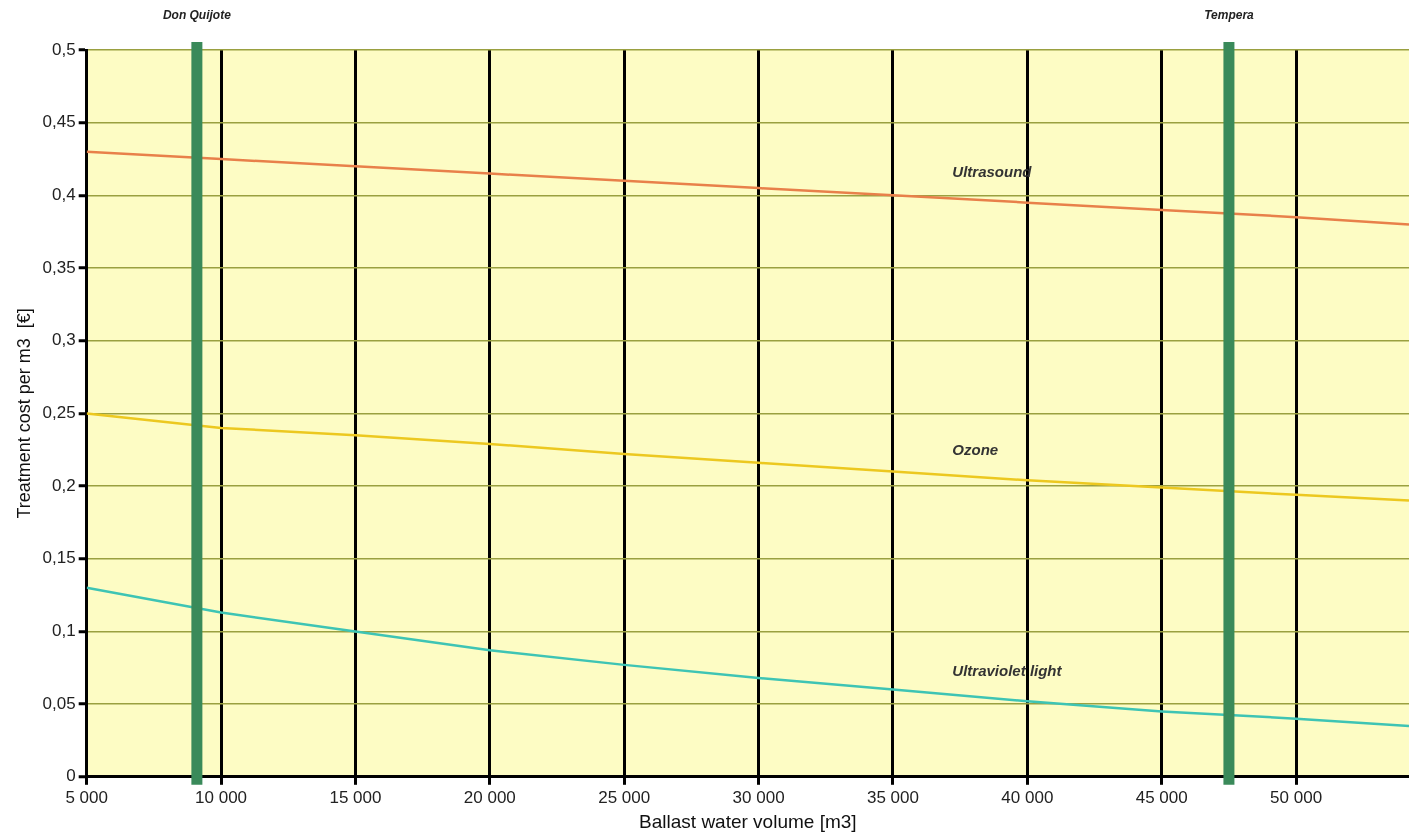  What do you see at coordinates (59, 703) in the screenshot?
I see `y-tick-label: 0,05` at bounding box center [59, 703].